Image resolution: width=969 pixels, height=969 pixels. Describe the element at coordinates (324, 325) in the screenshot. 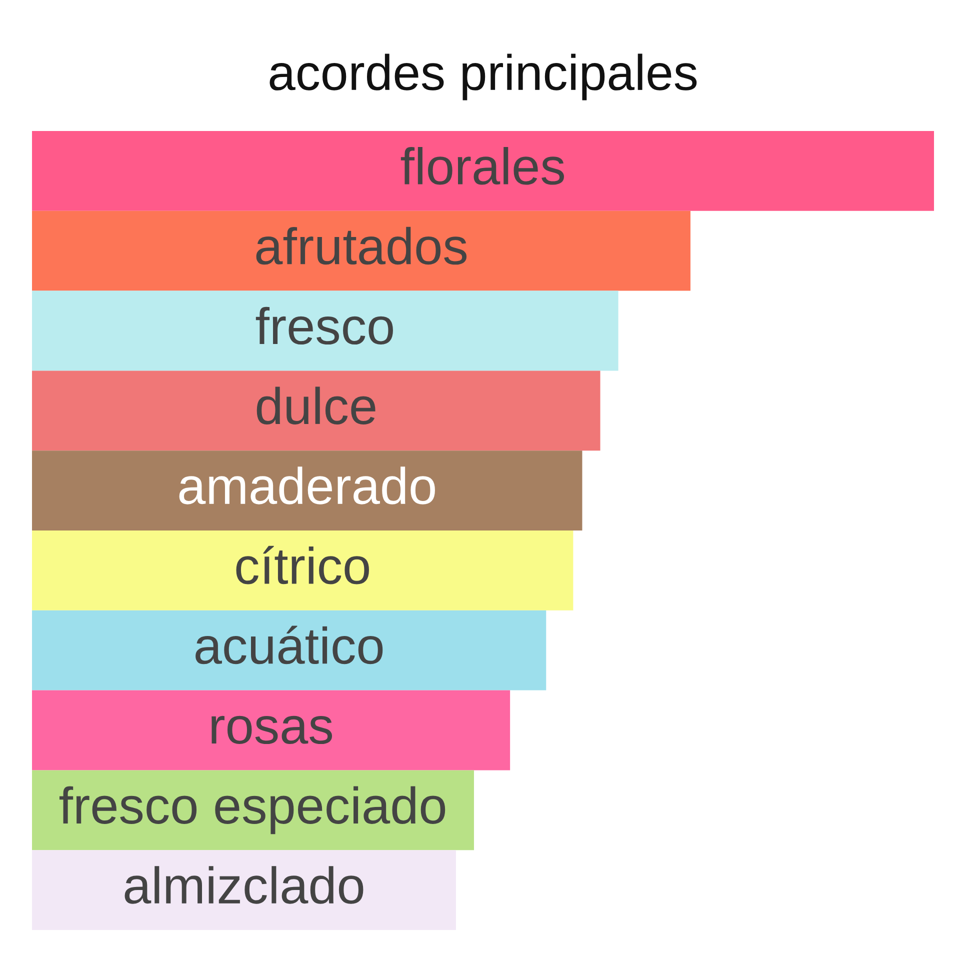

I see `y-tick-label: fresco` at that location.